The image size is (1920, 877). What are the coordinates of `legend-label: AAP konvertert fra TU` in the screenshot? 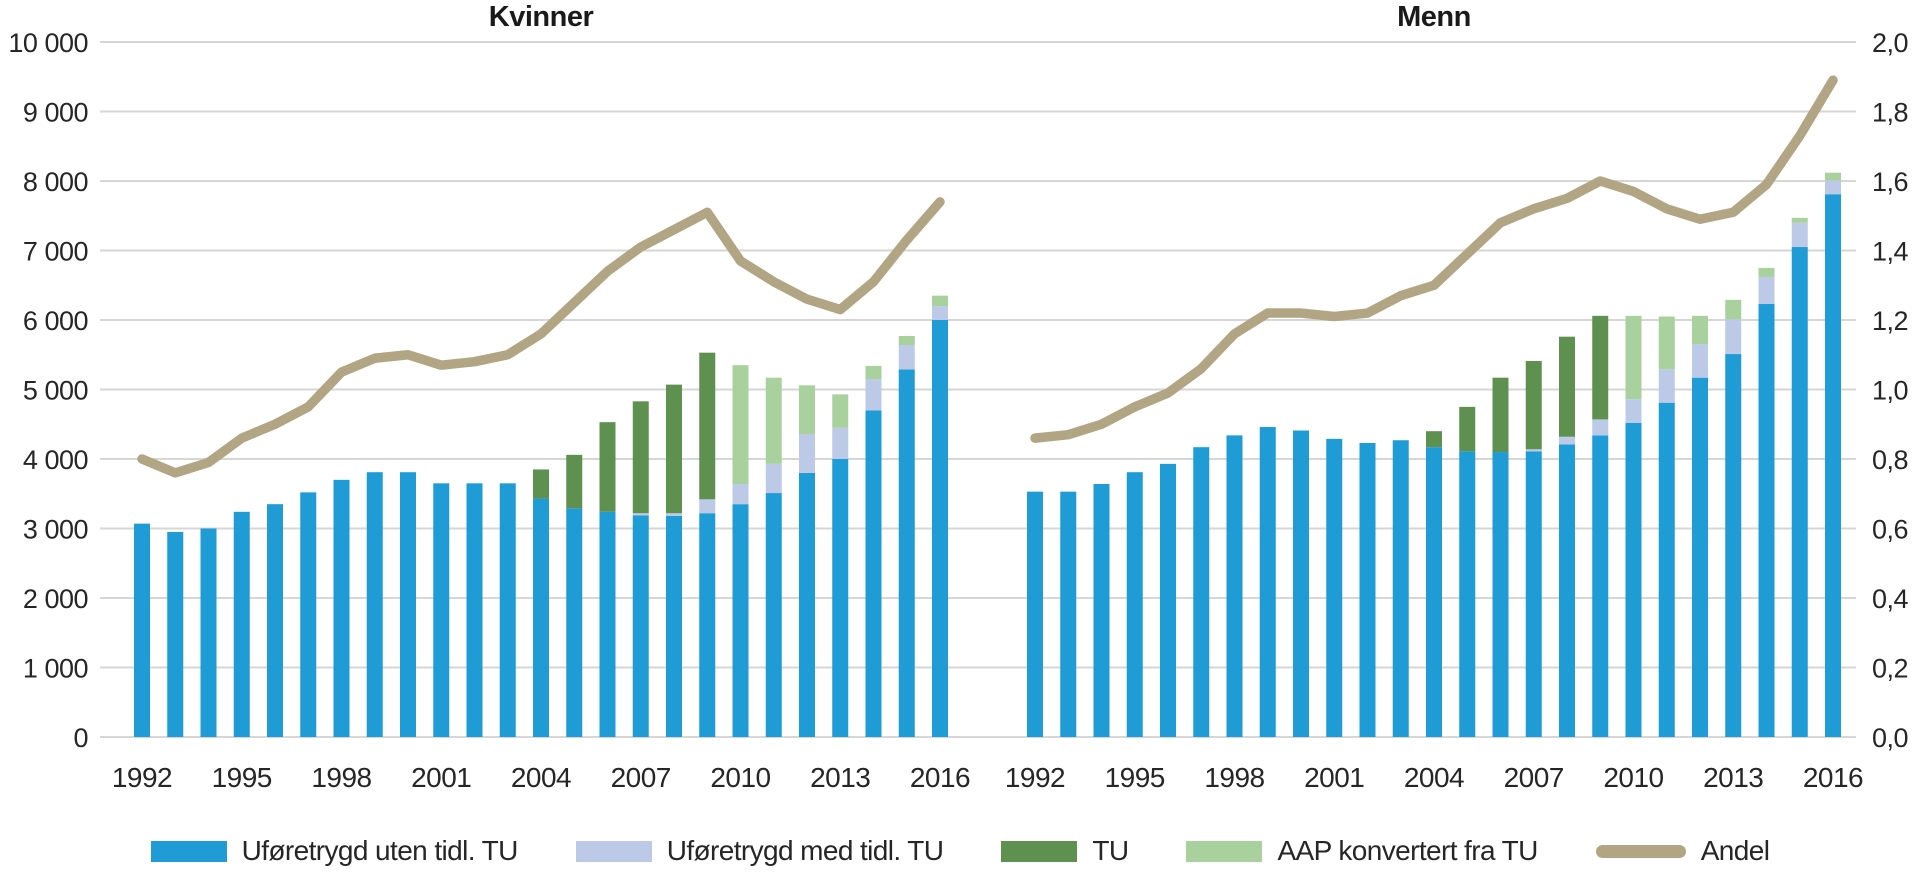 It's located at (1407, 850).